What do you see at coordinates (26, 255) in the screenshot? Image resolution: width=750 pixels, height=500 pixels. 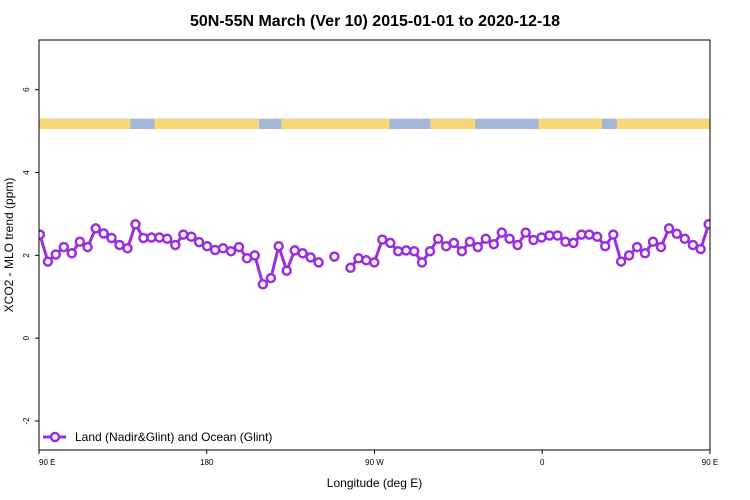 I see `y-tick-label-2: 2` at bounding box center [26, 255].